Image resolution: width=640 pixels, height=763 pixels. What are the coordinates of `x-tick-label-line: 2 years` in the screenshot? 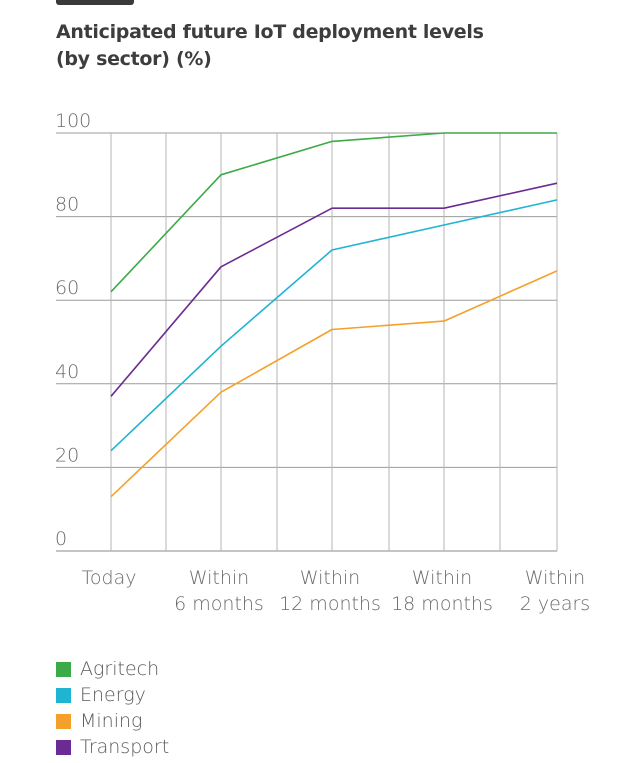 It's located at (555, 604).